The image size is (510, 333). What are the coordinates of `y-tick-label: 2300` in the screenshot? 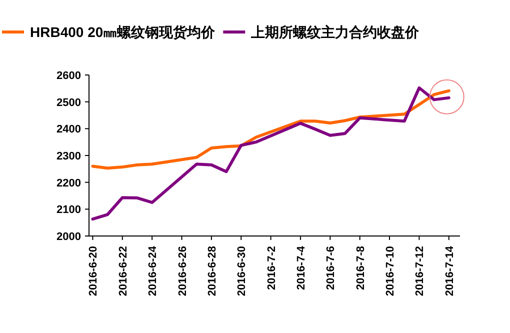 It's located at (68, 156).